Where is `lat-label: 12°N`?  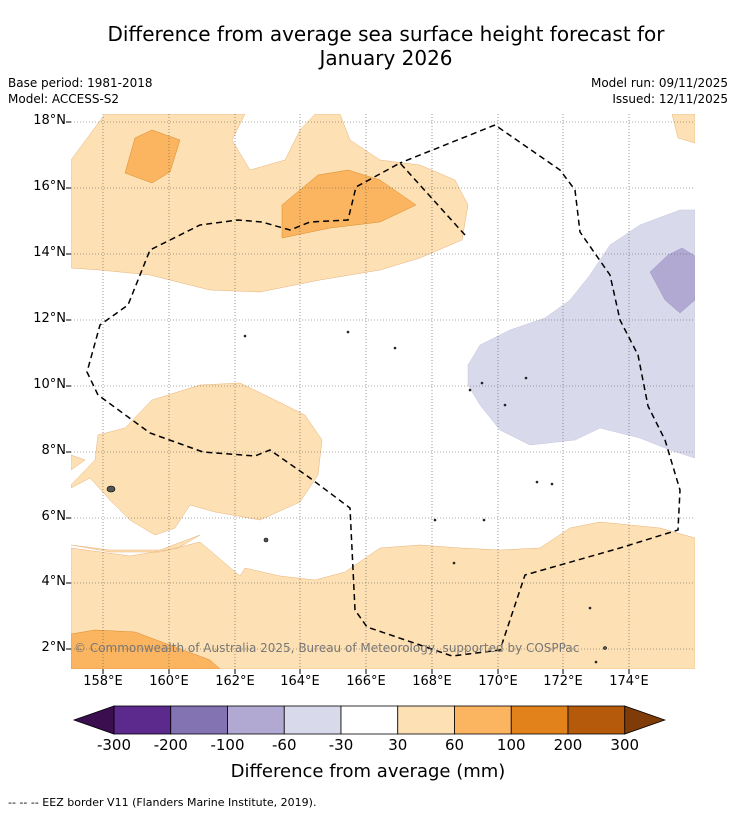 lat-label: 12°N is located at coordinates (49, 318).